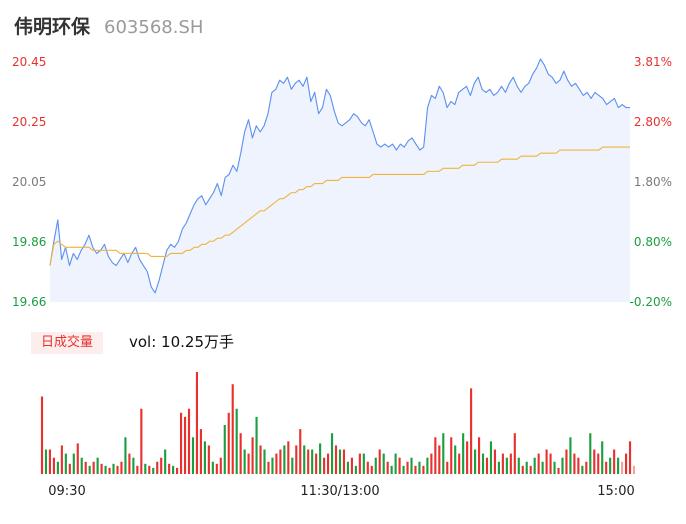  I want to click on percent-tick-label: 2.80%, so click(653, 122).